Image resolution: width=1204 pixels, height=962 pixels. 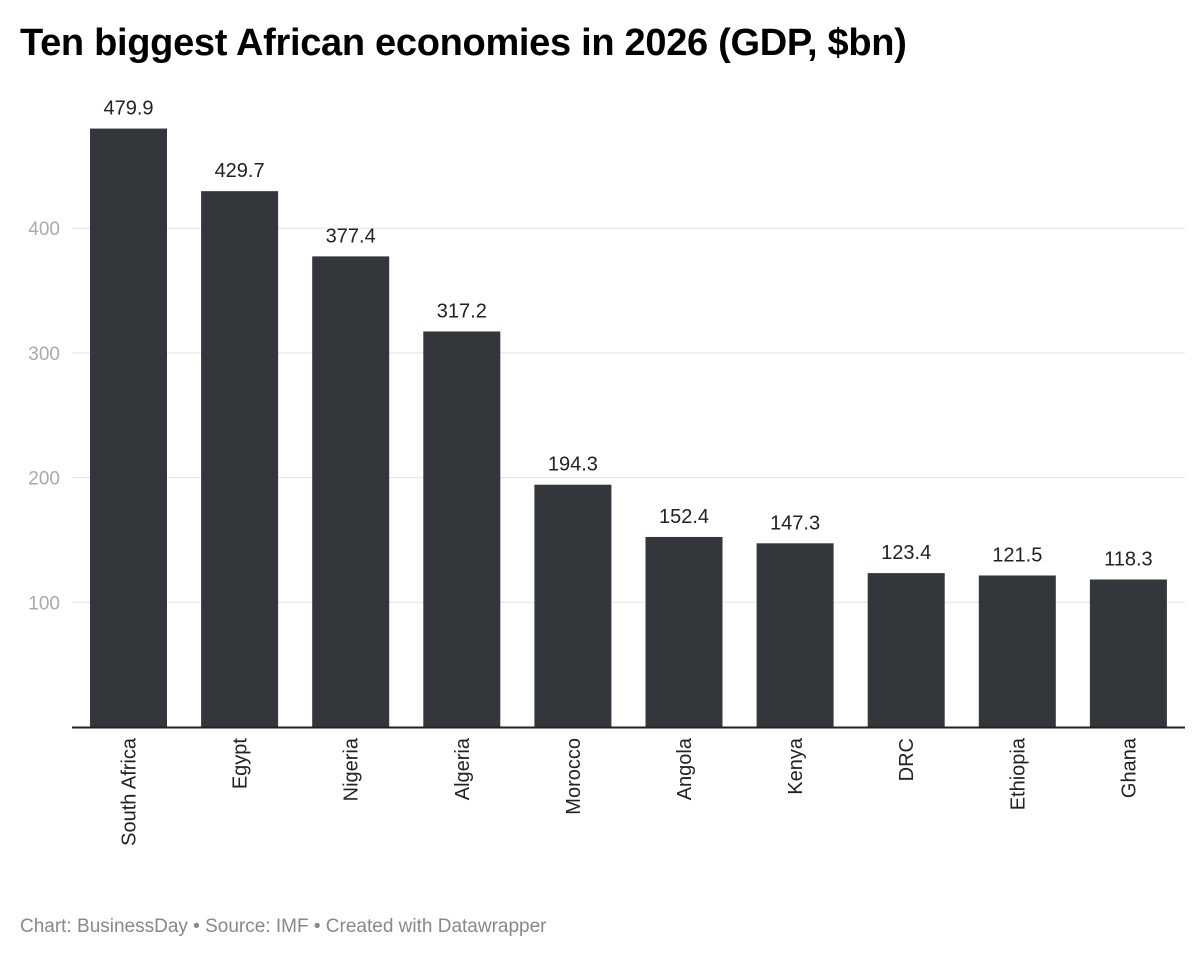 What do you see at coordinates (684, 517) in the screenshot?
I see `data-label: 152.4` at bounding box center [684, 517].